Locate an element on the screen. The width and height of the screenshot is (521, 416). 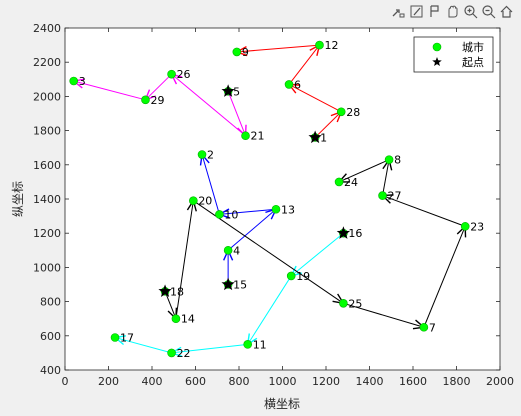
datatip-icon is located at coordinates (434, 11).